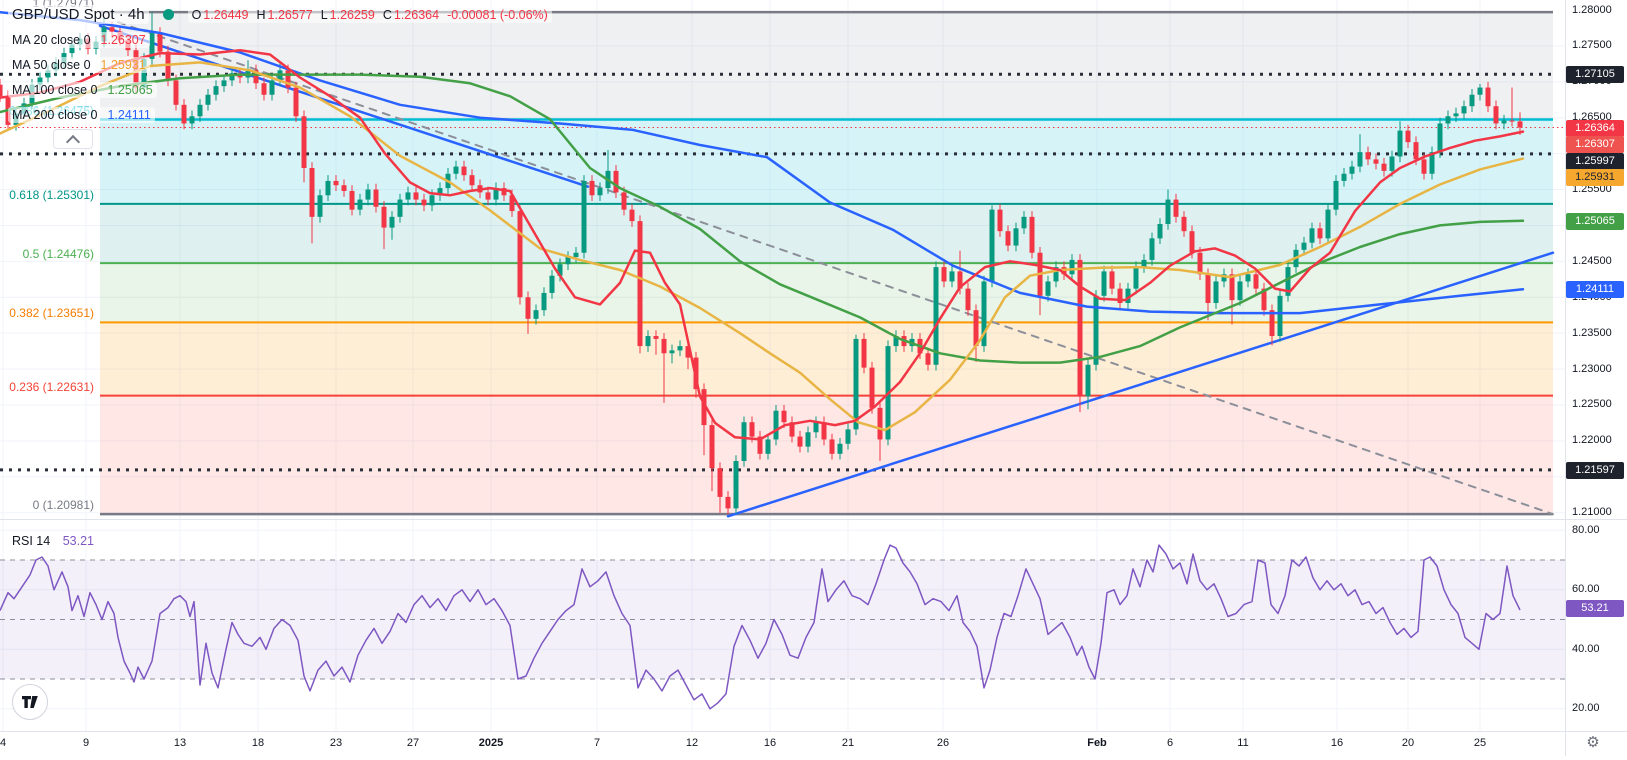  What do you see at coordinates (1592, 189) in the screenshot?
I see `price-axis-label: 1.25500` at bounding box center [1592, 189].